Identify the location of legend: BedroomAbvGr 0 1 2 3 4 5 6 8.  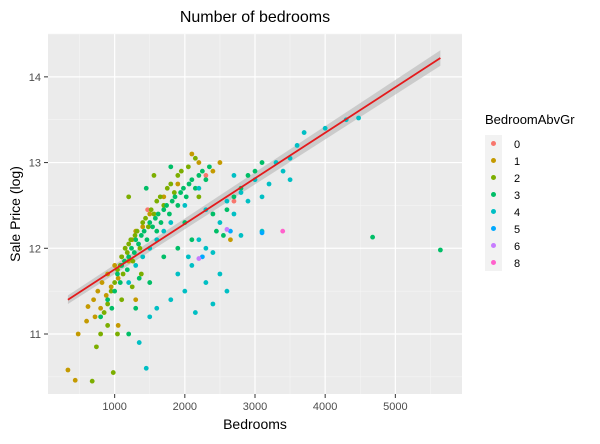
(530, 191).